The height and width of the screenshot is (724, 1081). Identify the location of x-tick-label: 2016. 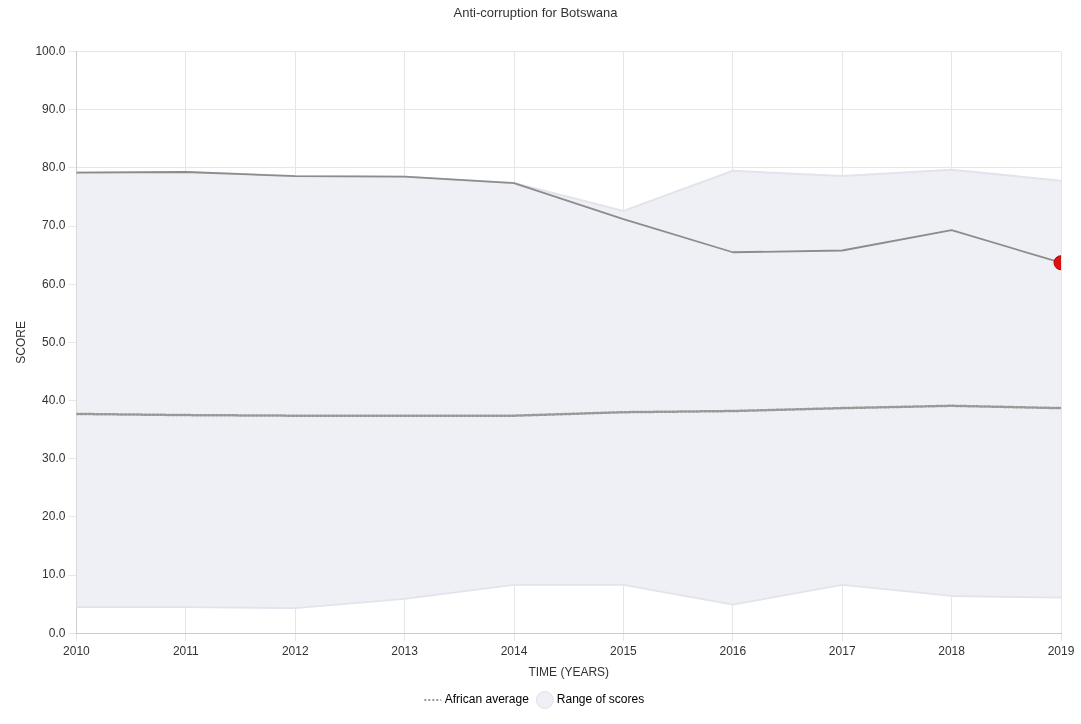
(733, 650).